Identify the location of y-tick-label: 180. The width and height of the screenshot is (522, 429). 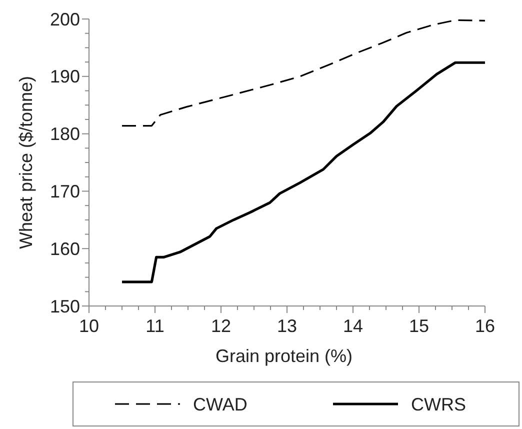
(65, 134).